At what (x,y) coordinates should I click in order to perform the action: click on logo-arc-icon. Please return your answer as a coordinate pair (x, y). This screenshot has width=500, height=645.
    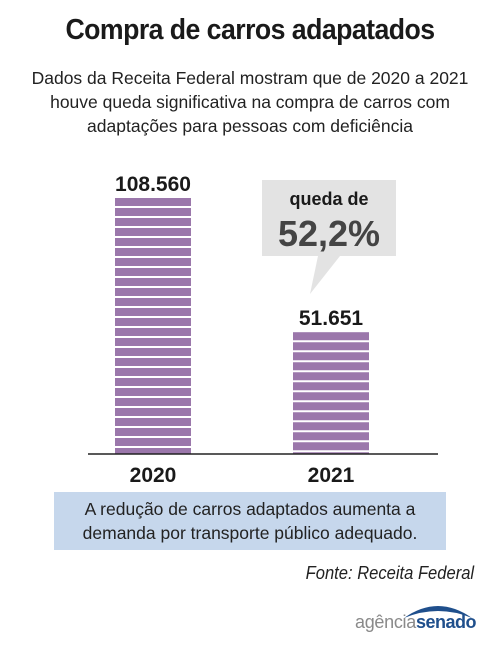
    Looking at the image, I should click on (438, 612).